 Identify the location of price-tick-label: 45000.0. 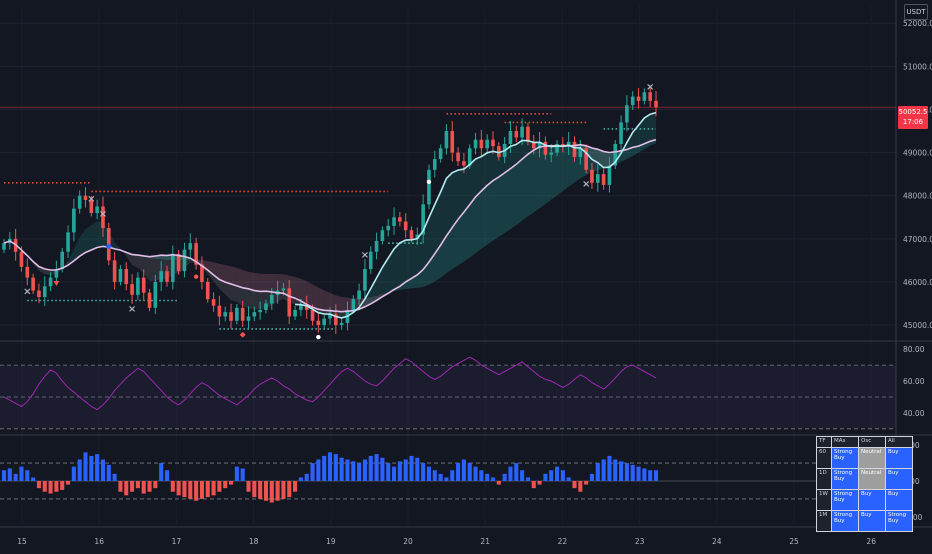
(917, 325).